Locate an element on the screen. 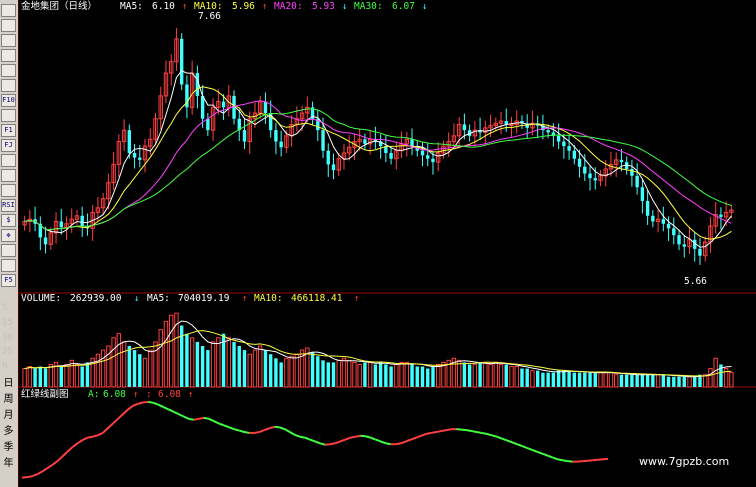 Image resolution: width=756 pixels, height=487 pixels. period-button: 季 is located at coordinates (8, 447).